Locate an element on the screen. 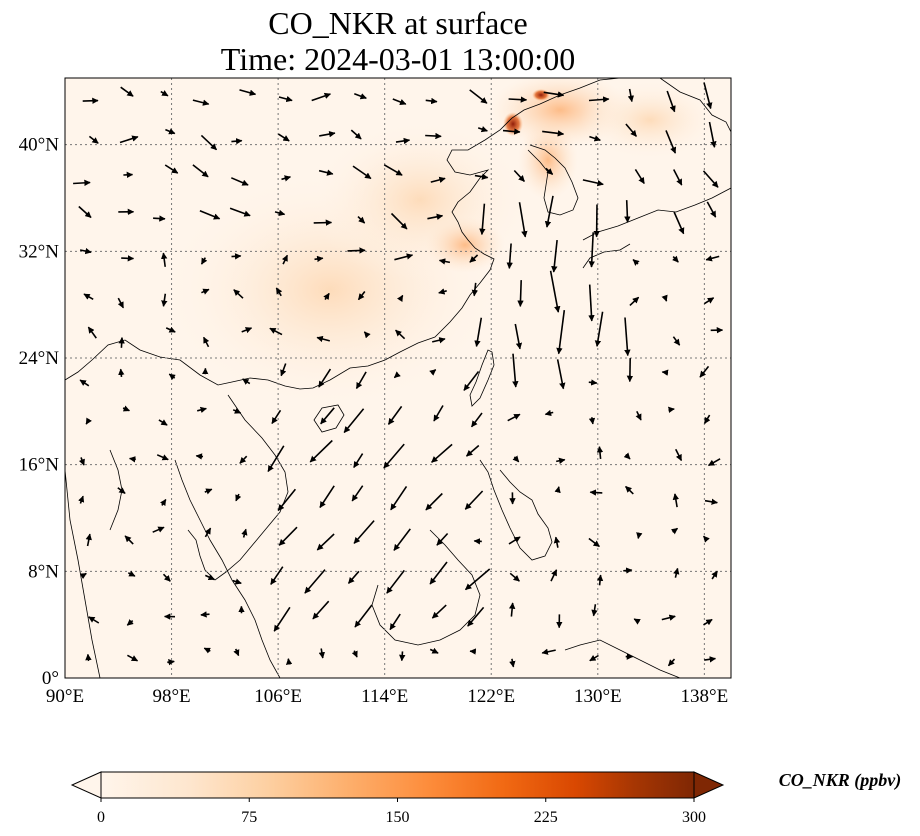 The height and width of the screenshot is (836, 920). colorbar-tick-label: 150 is located at coordinates (398, 817).